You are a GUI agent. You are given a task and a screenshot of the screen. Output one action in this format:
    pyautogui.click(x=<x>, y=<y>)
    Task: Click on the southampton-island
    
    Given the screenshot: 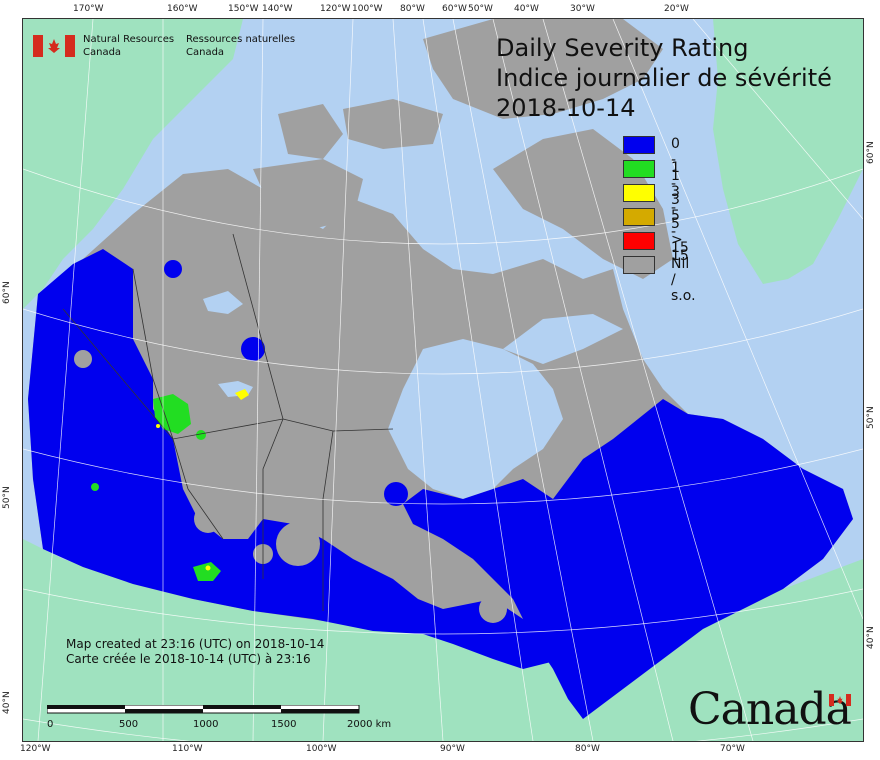 What is the action you would take?
    pyautogui.click(x=493, y=319)
    